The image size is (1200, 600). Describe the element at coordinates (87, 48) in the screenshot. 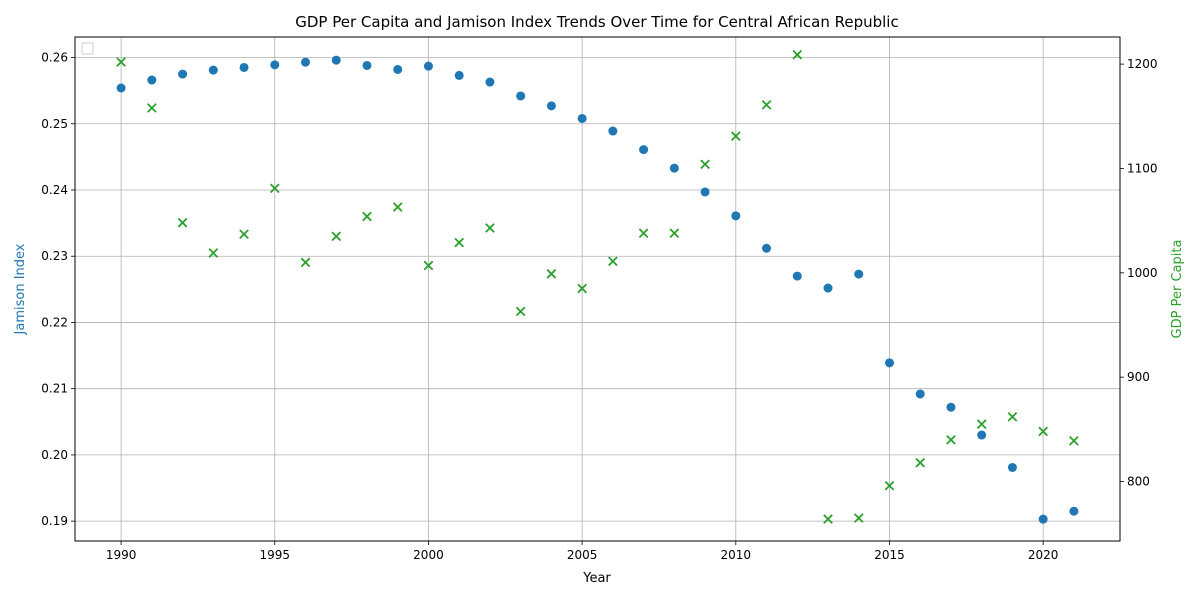

I see `legend-box` at that location.